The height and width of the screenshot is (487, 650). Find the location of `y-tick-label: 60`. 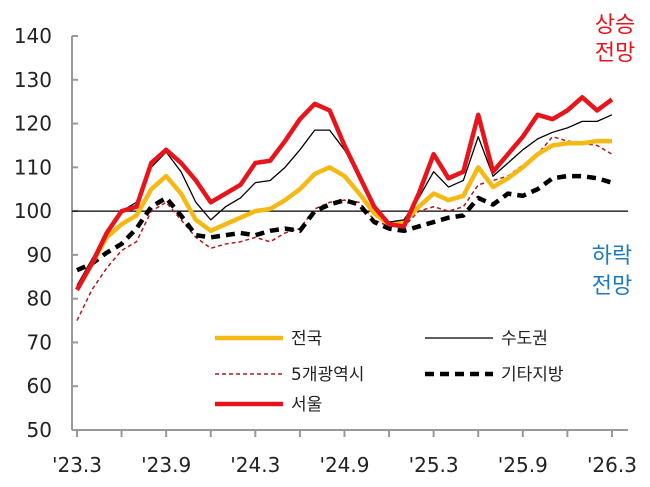

y-tick-label: 60 is located at coordinates (39, 386).